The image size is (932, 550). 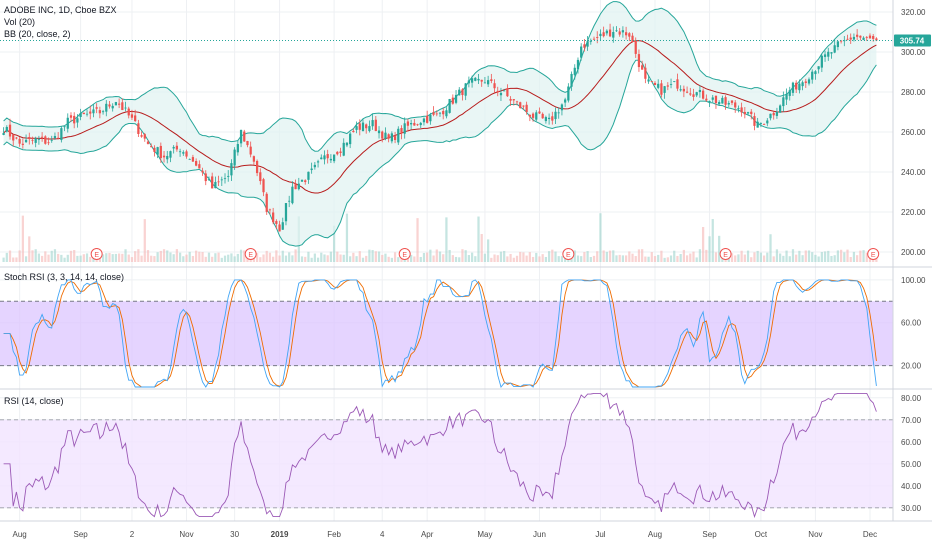 I want to click on earnings-circle, so click(x=96, y=254).